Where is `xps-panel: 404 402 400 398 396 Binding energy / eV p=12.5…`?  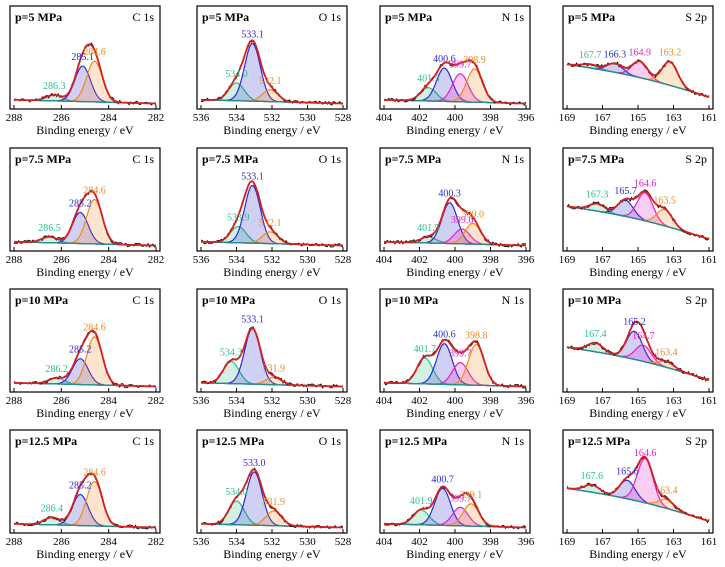
xps-panel: 404 402 400 398 396 Binding energy / eV p=12.5… is located at coordinates (455, 495).